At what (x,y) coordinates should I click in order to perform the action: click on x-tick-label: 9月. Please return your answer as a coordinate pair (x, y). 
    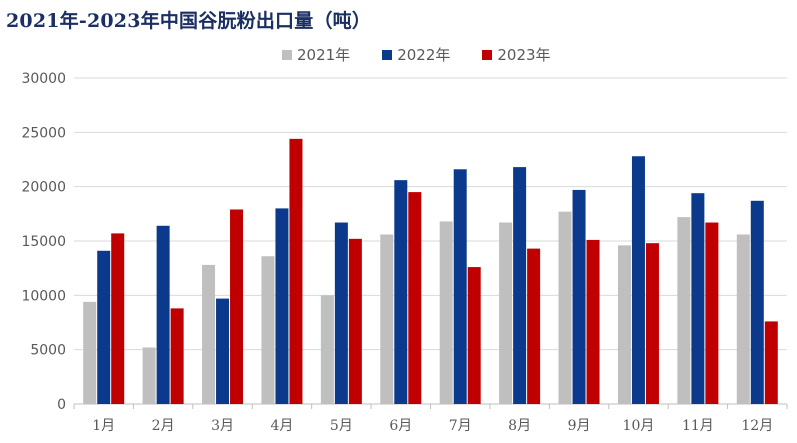
    Looking at the image, I should click on (579, 426).